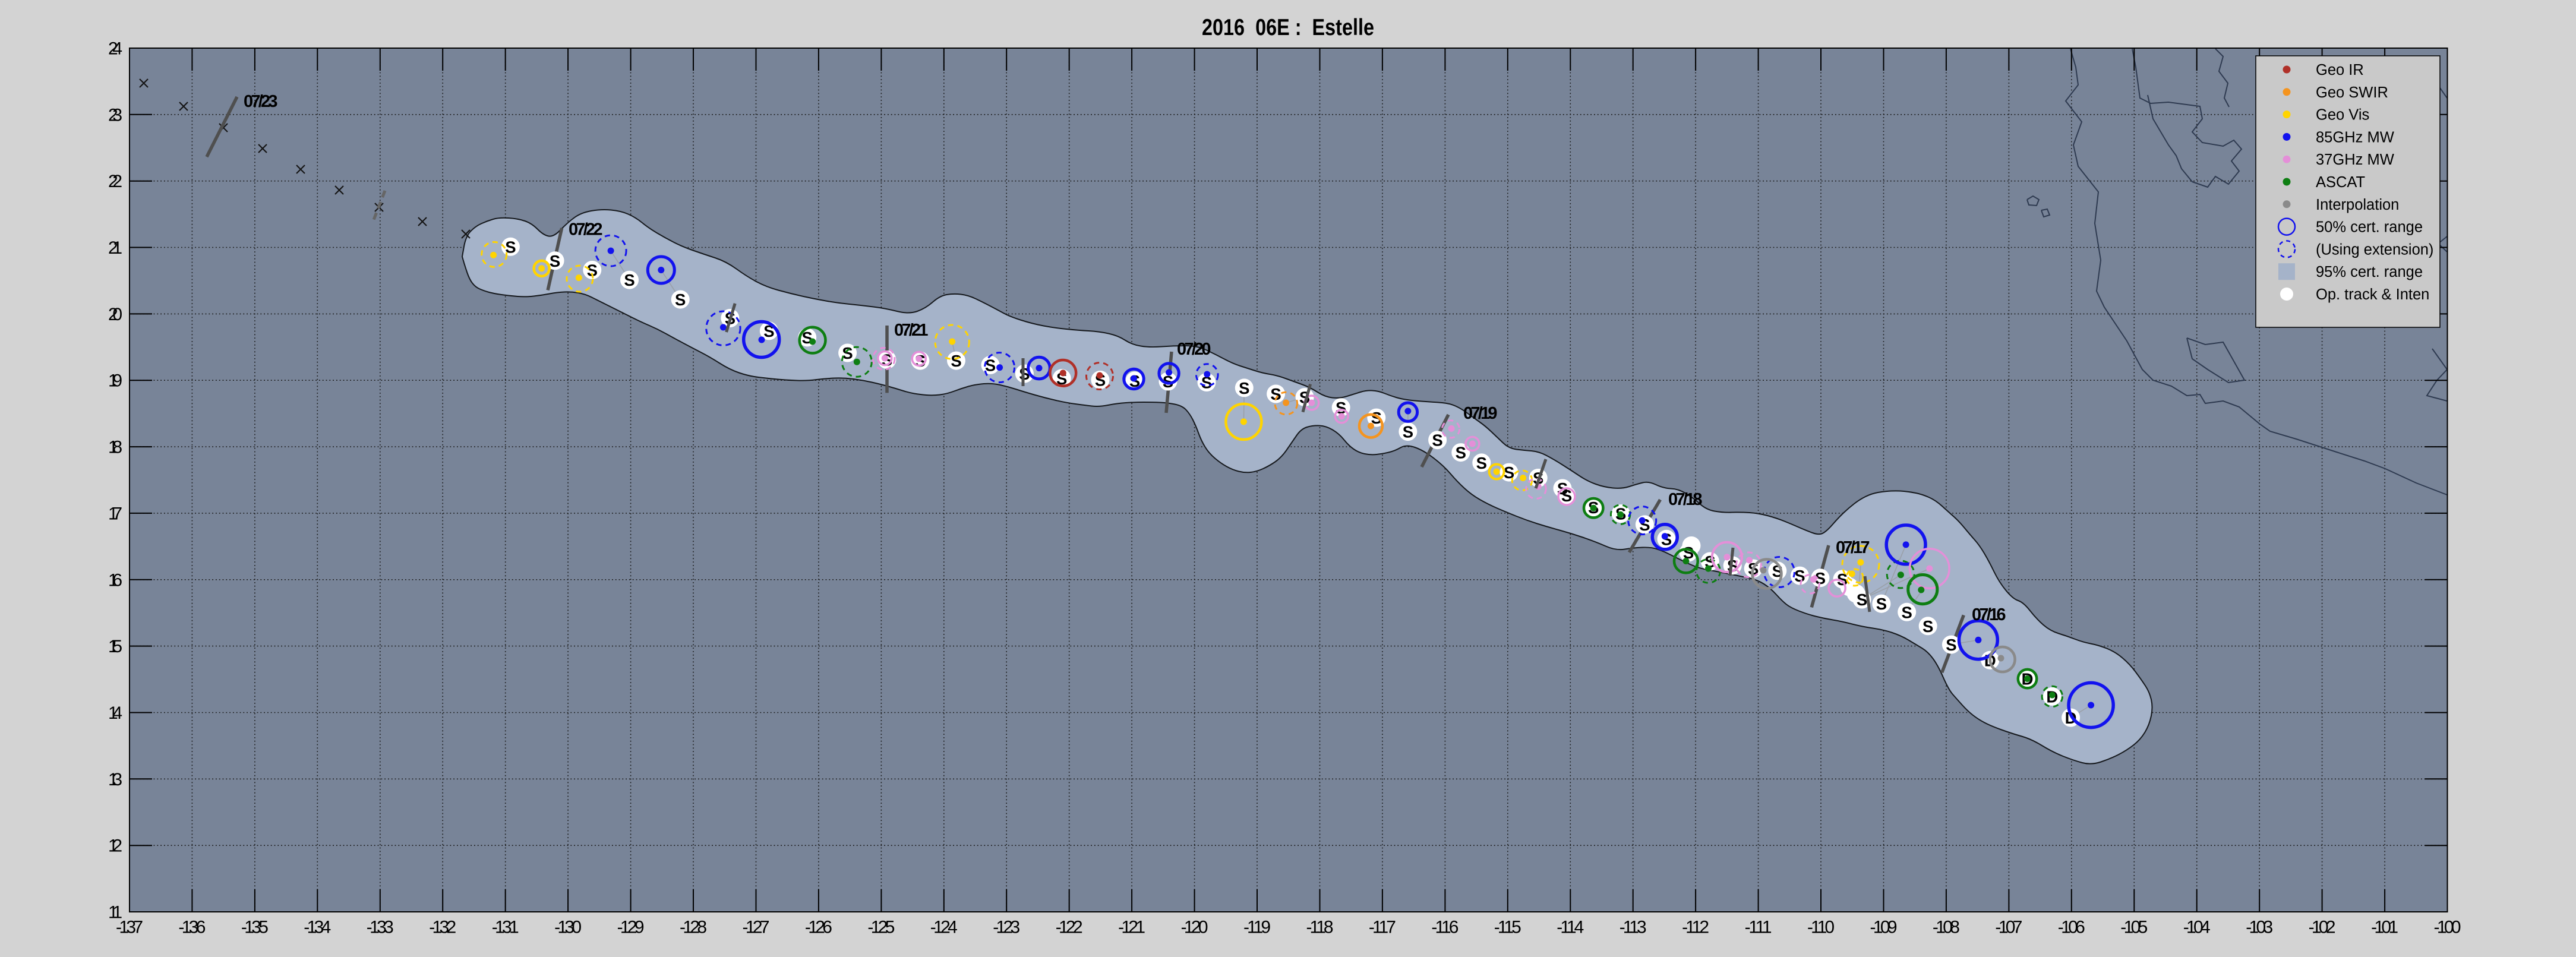  I want to click on svg-text: -134, so click(317, 927).